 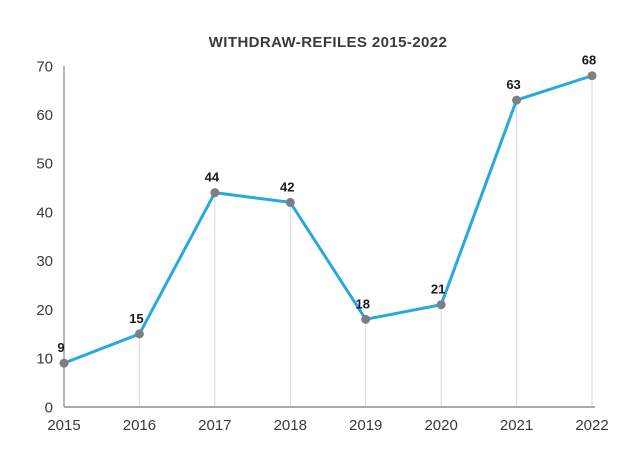 What do you see at coordinates (63, 425) in the screenshot?
I see `x-tick-label: 2015` at bounding box center [63, 425].